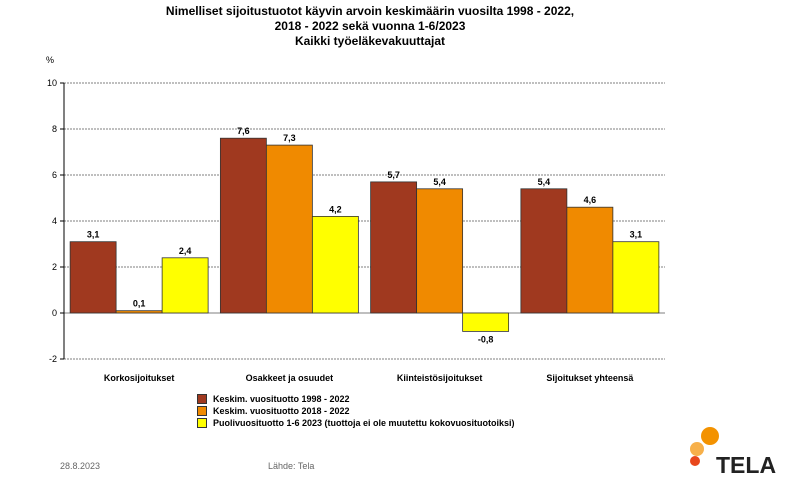  I want to click on y-tick-label: 4, so click(54, 221).